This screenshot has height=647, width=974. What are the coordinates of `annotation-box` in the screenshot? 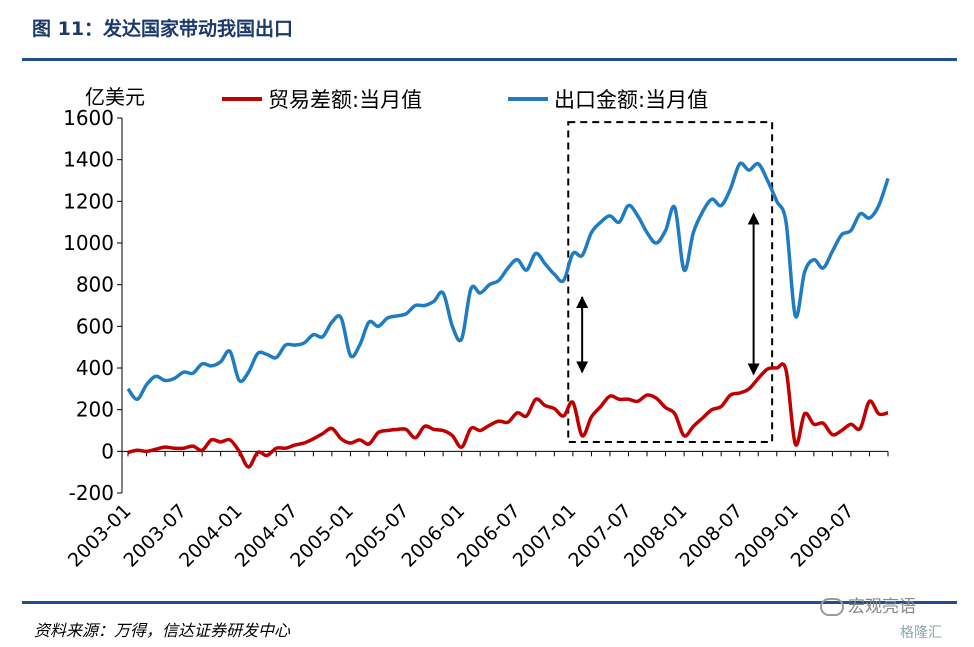 It's located at (670, 282).